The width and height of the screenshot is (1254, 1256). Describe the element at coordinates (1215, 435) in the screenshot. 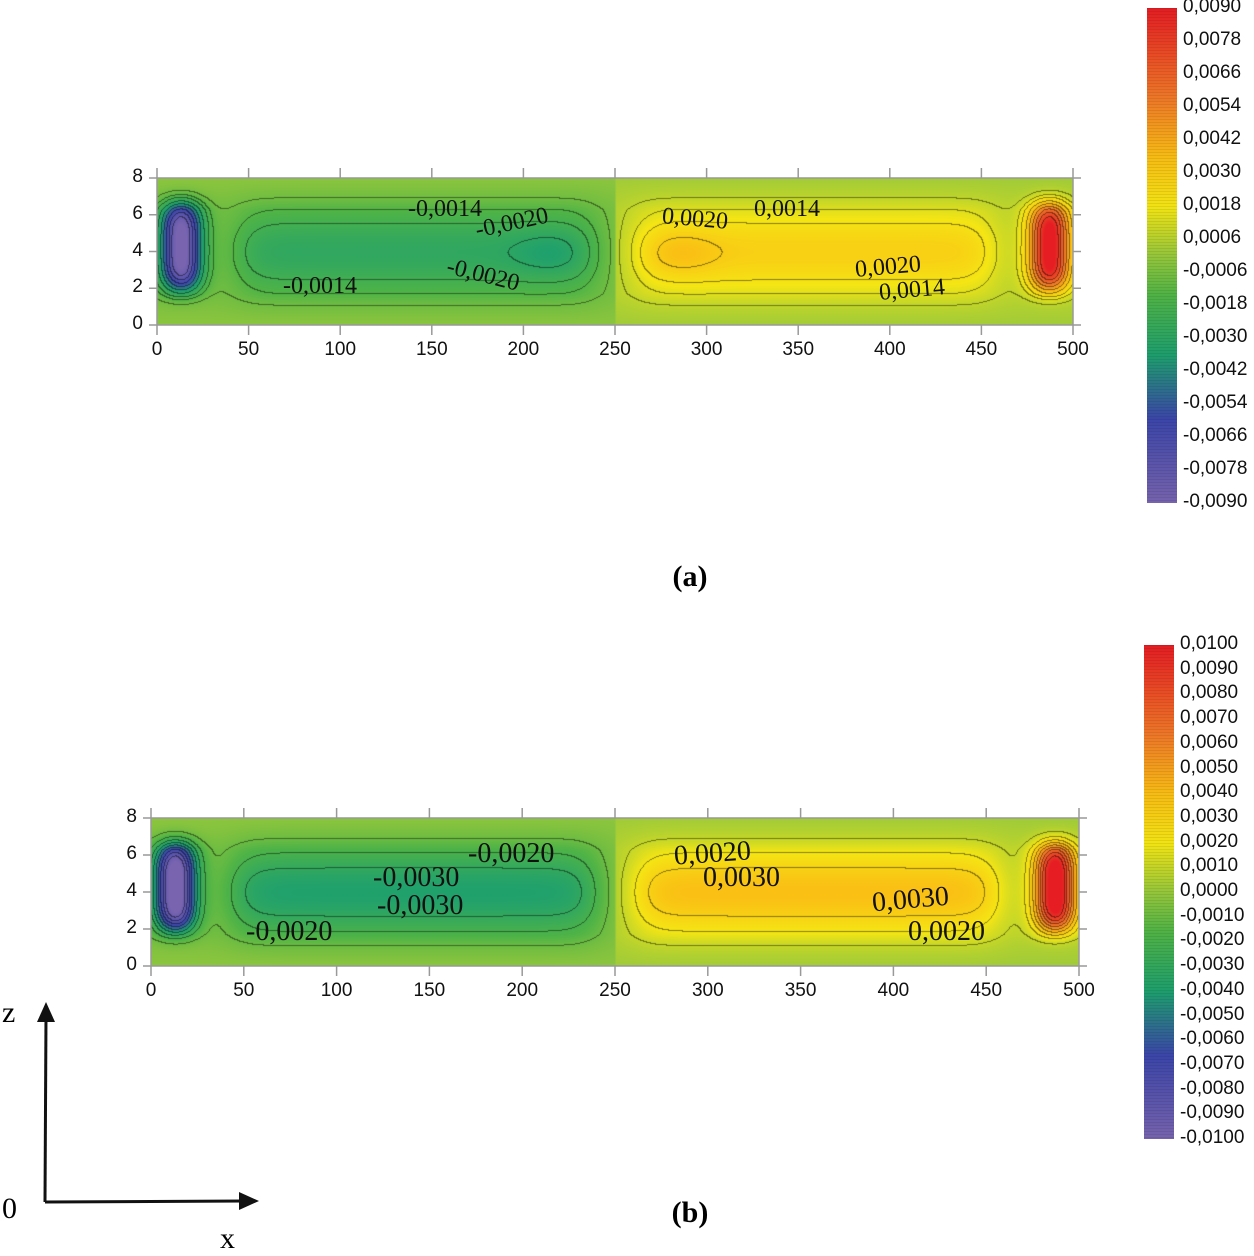

I see `colorbar-tick-label: -0,0066` at that location.